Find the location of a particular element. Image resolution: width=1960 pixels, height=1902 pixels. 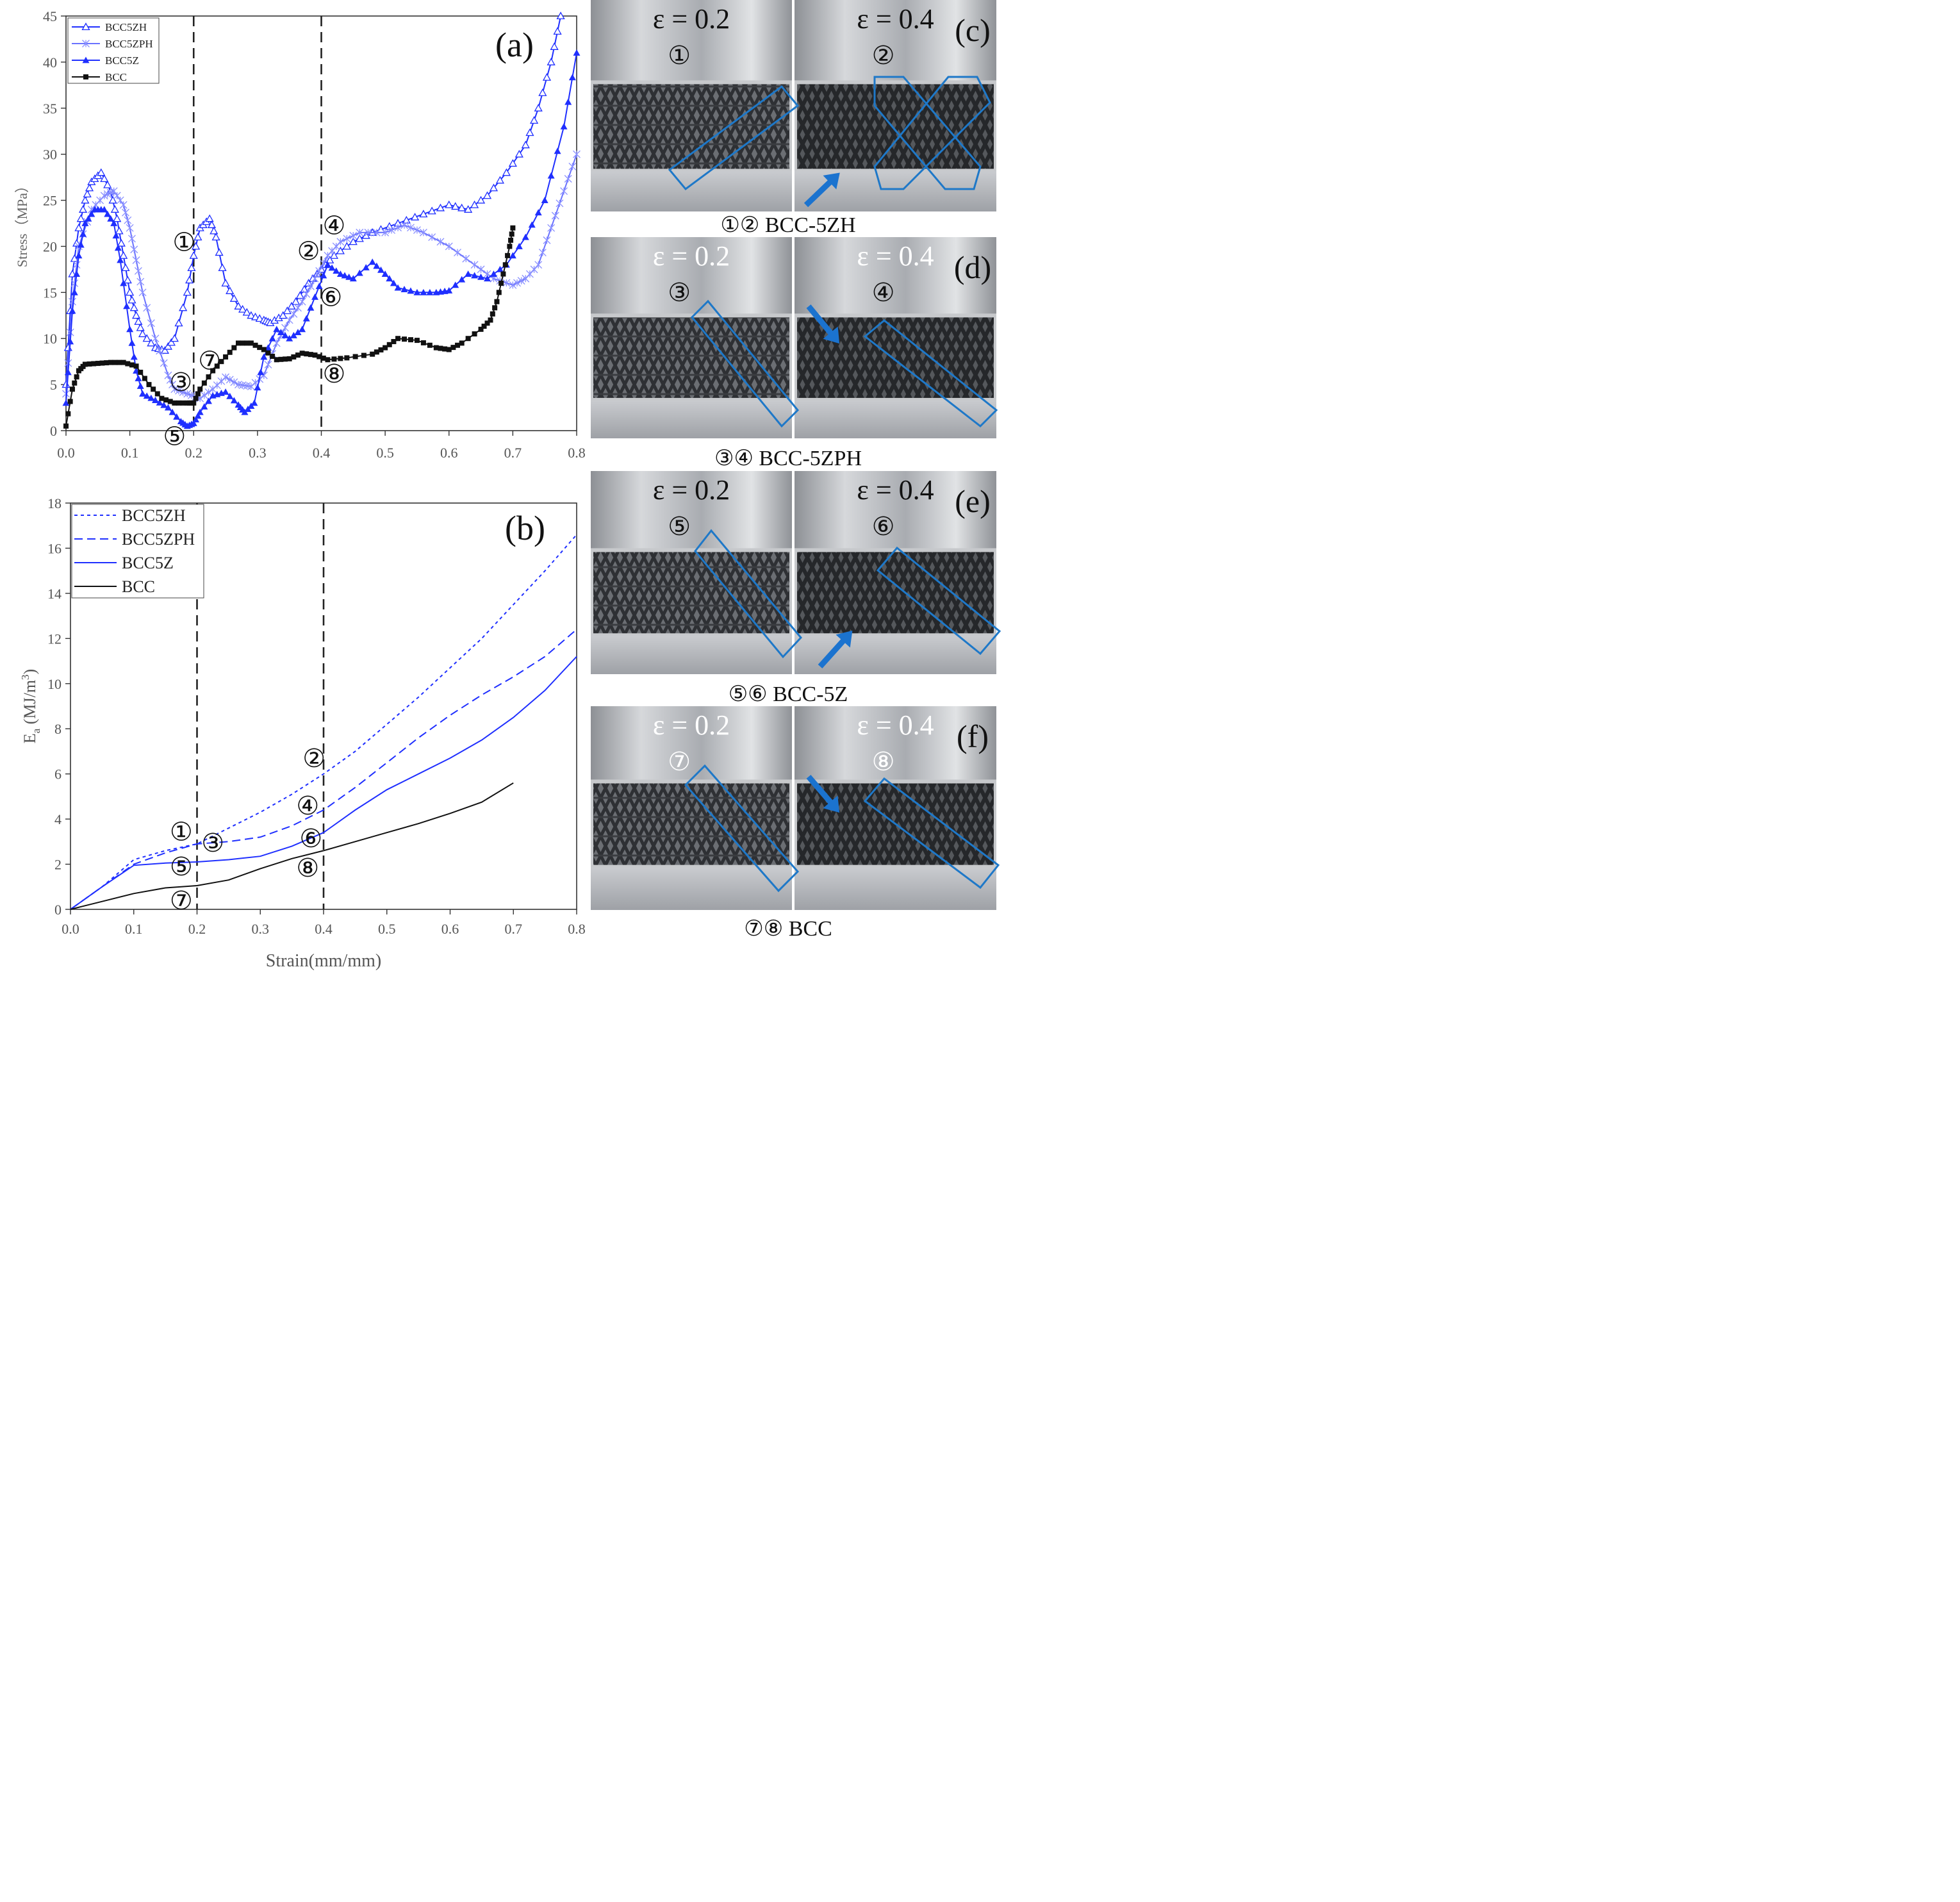

legend-label: BCC is located at coordinates (138, 586).